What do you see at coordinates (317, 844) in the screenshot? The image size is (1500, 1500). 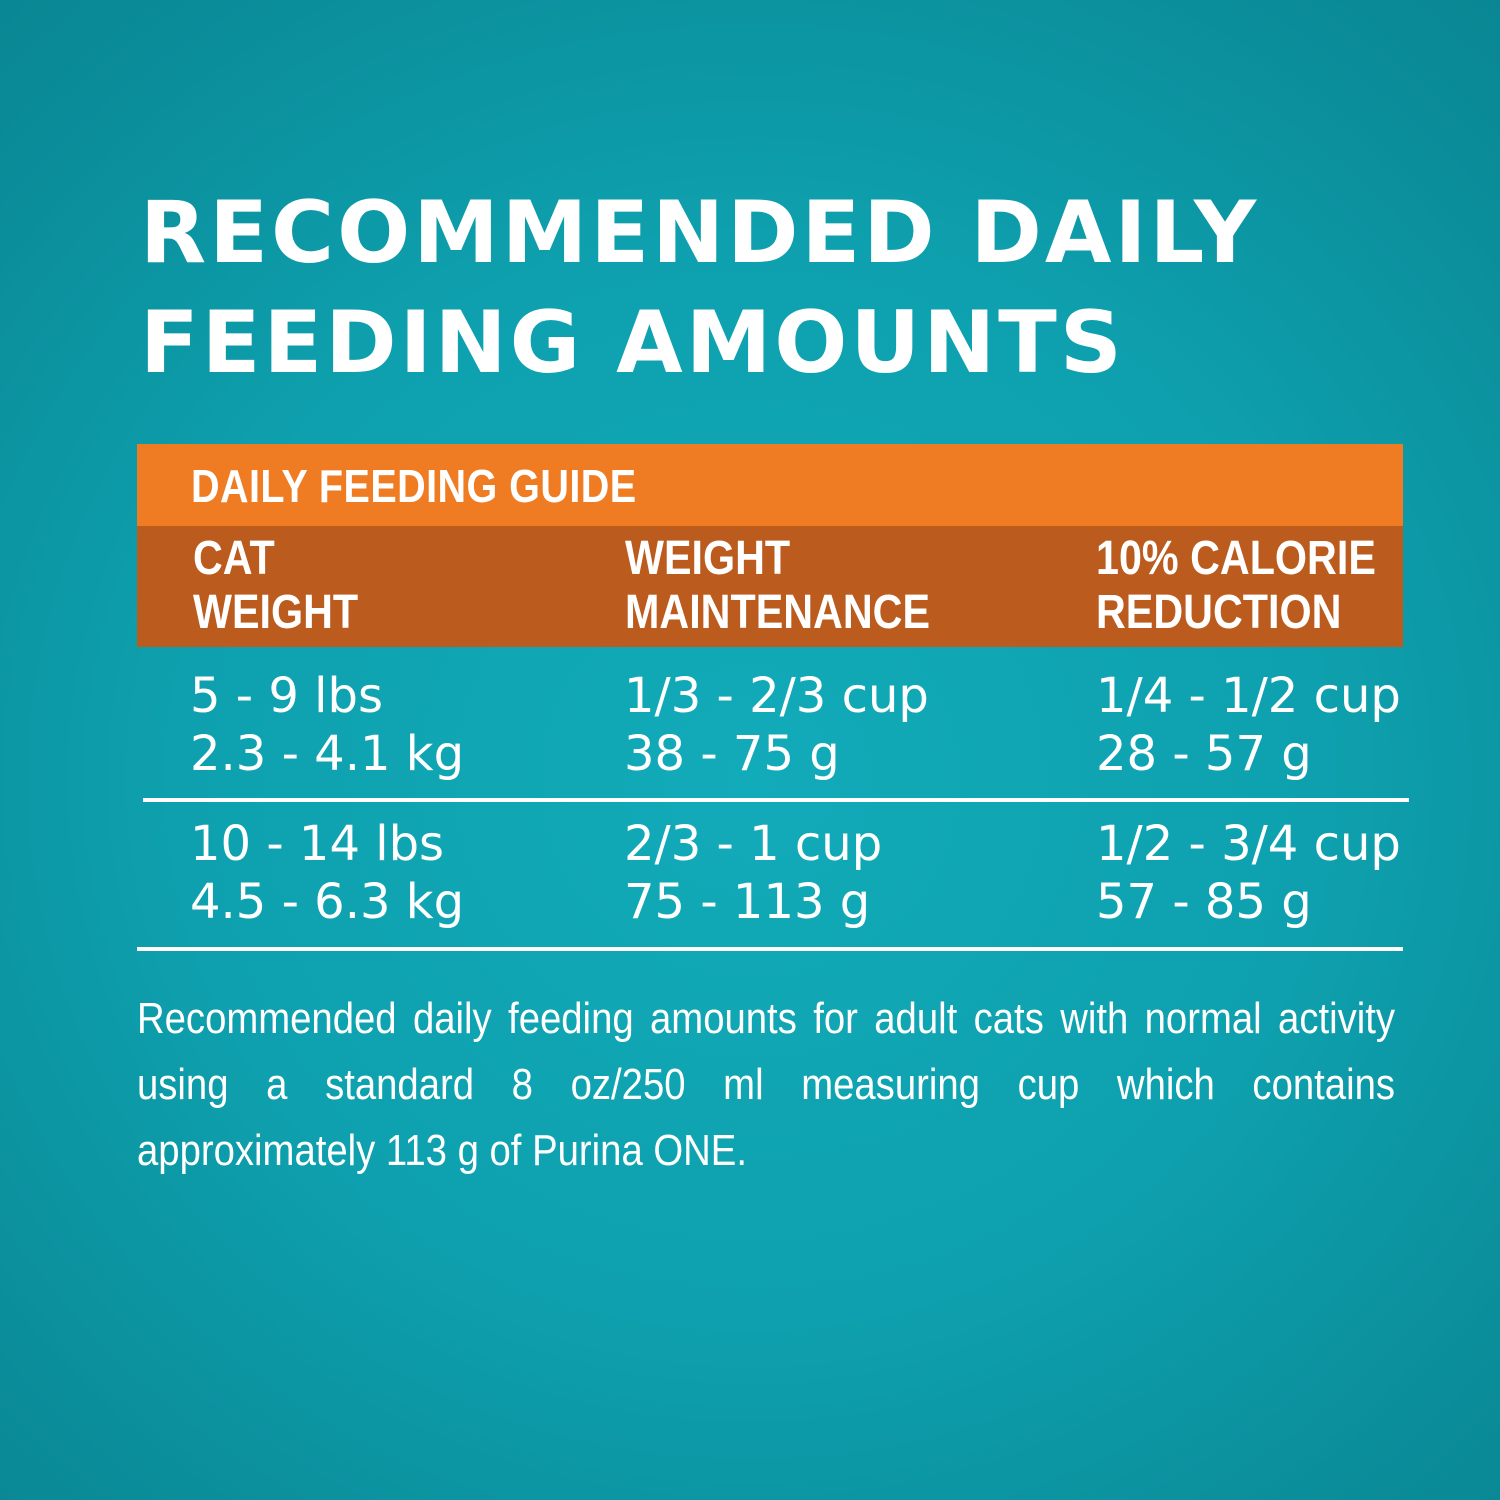 I see `cat-weight-lbs: 10 - 14 lbs` at bounding box center [317, 844].